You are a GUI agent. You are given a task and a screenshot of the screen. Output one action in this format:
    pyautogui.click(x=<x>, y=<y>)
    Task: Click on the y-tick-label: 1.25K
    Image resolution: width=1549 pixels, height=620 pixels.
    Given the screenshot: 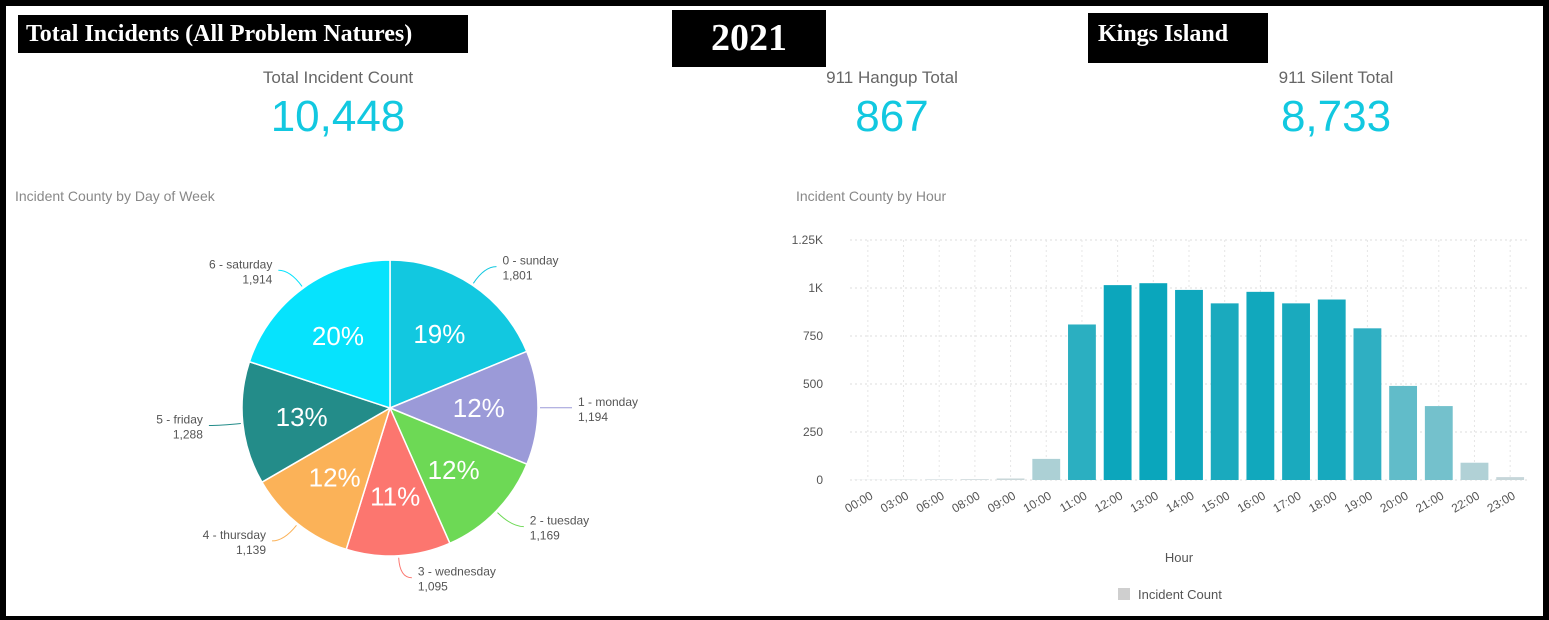 What is the action you would take?
    pyautogui.click(x=807, y=240)
    